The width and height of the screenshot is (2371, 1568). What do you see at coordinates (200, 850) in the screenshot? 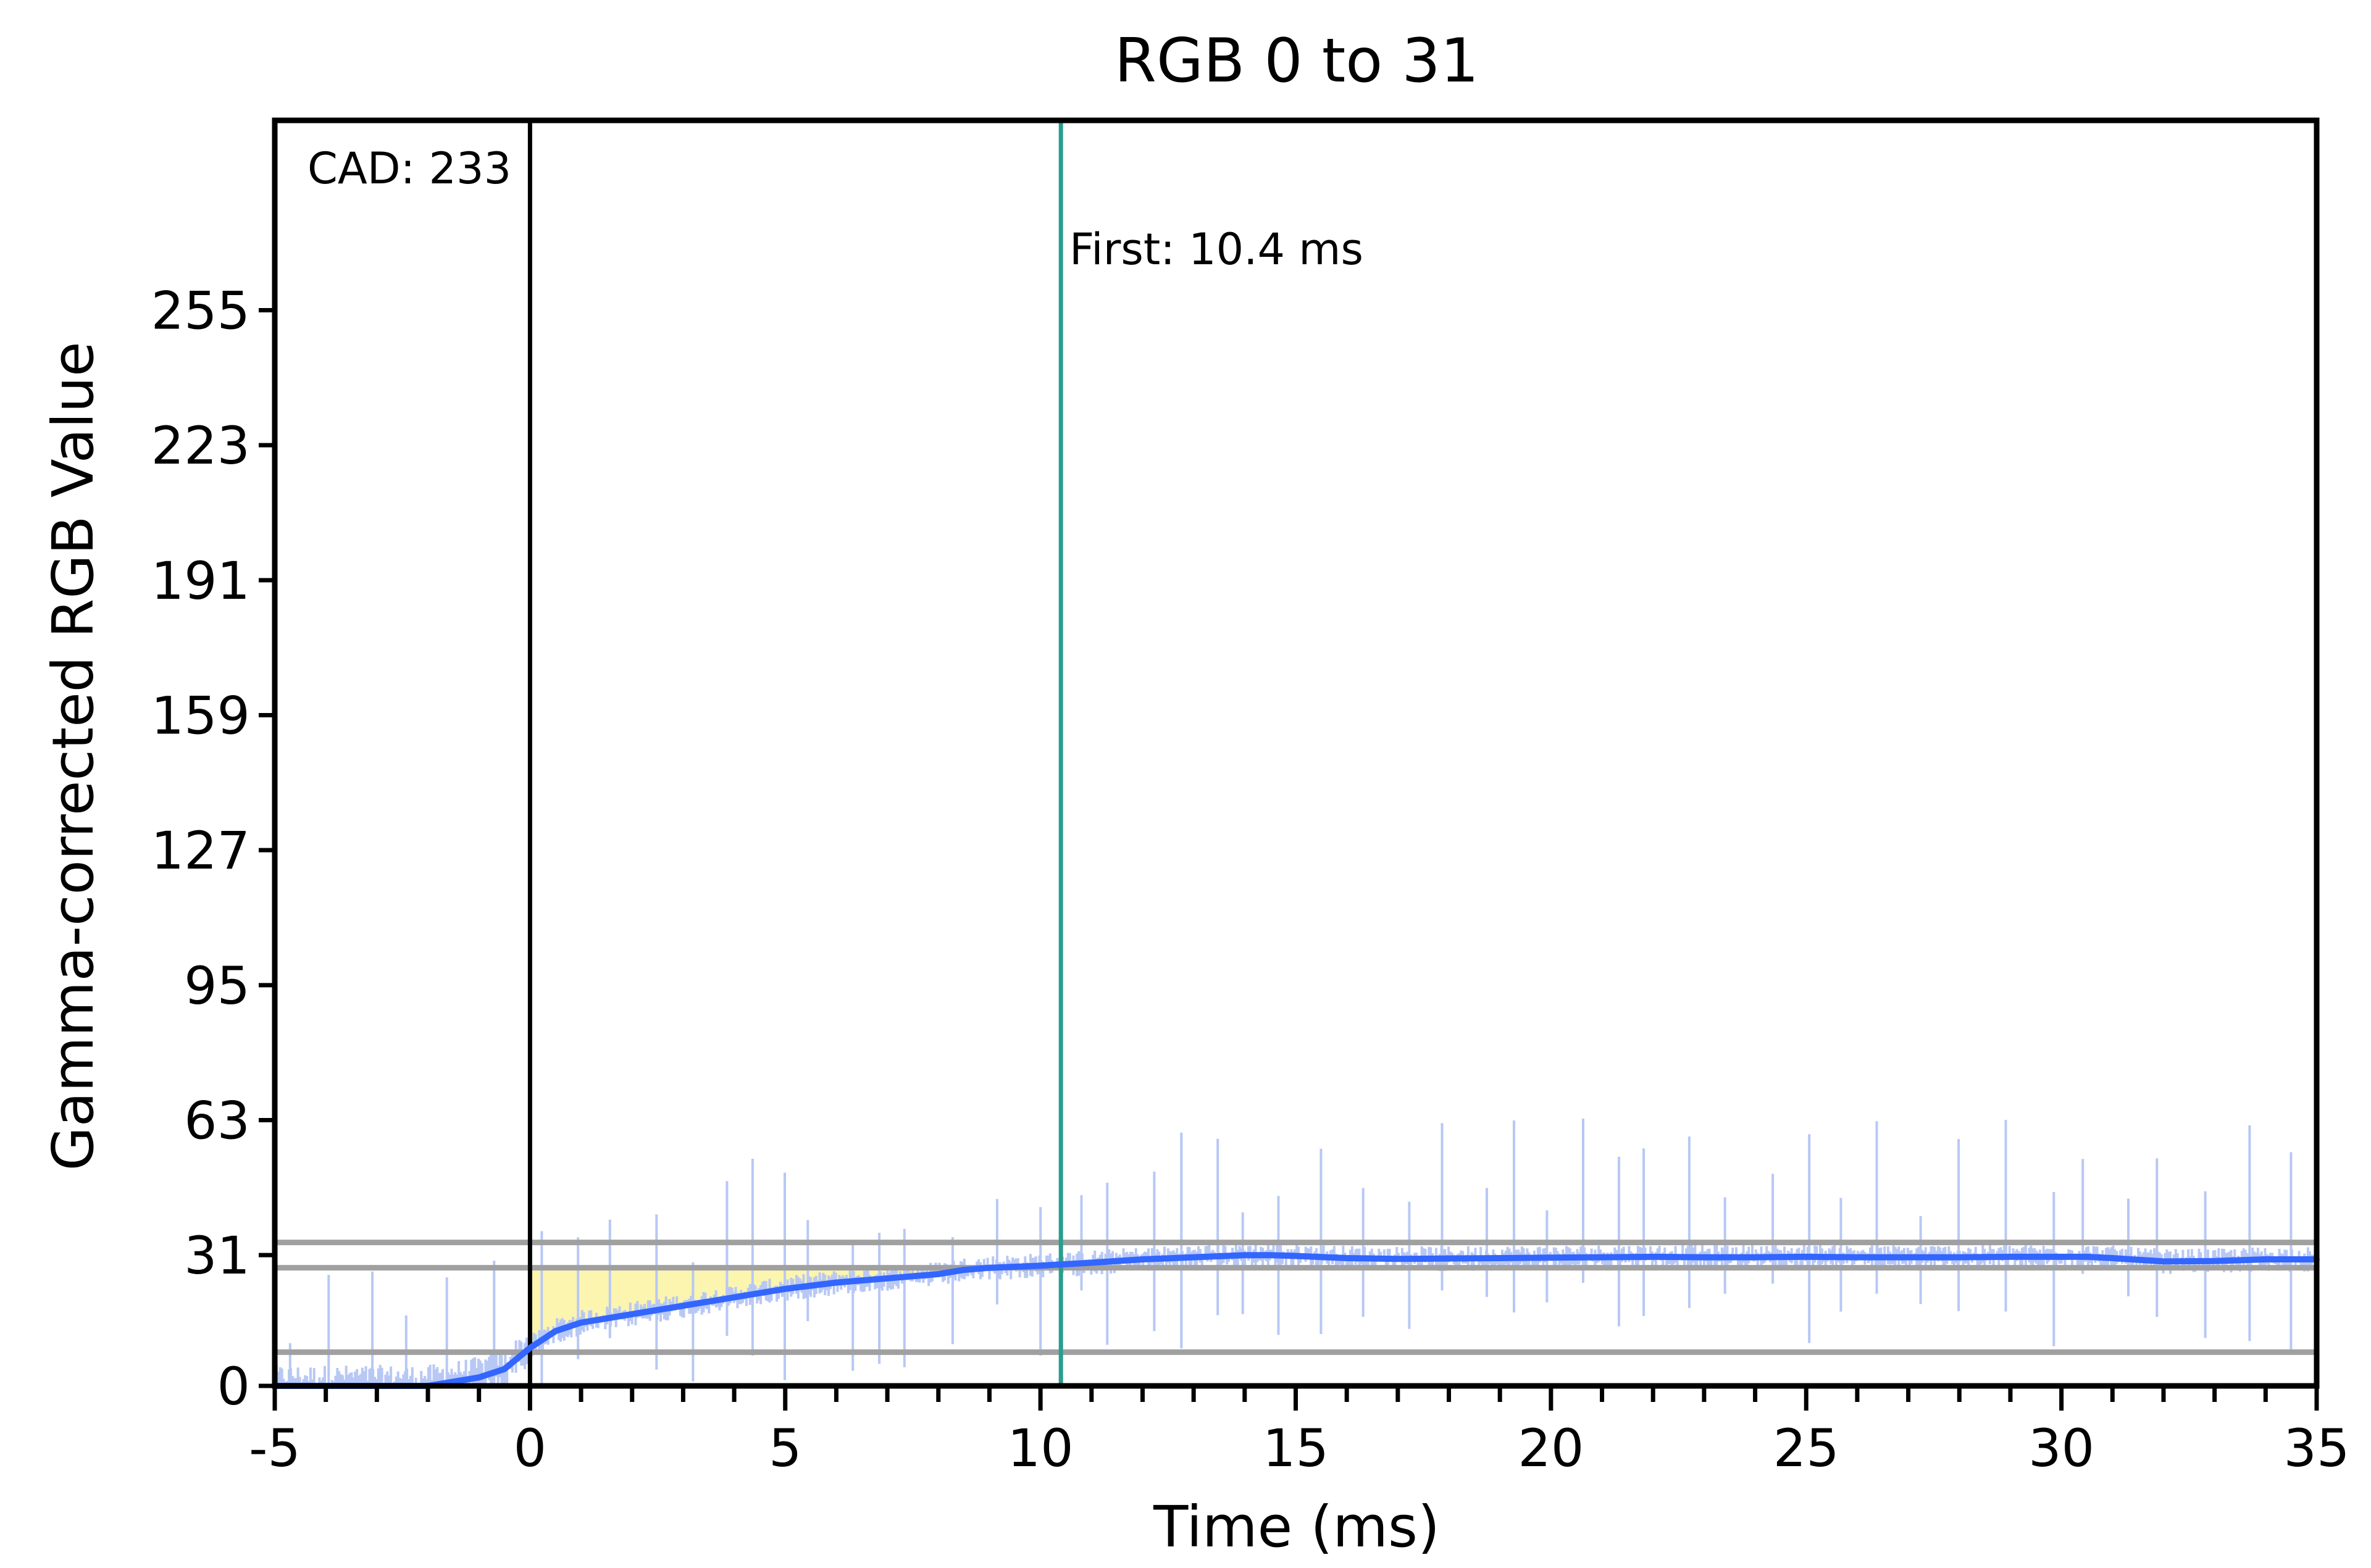
I see `y-tick-label: 127` at bounding box center [200, 850].